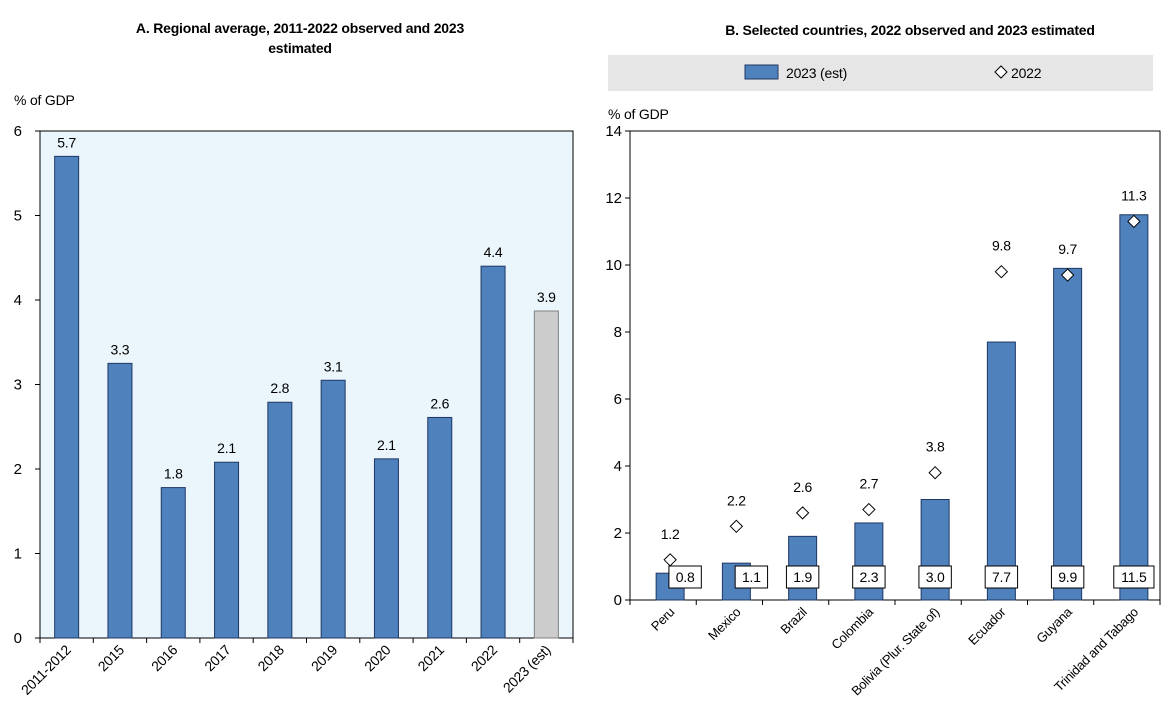  I want to click on bar-value-label-2023-est: 11.5, so click(1134, 577).